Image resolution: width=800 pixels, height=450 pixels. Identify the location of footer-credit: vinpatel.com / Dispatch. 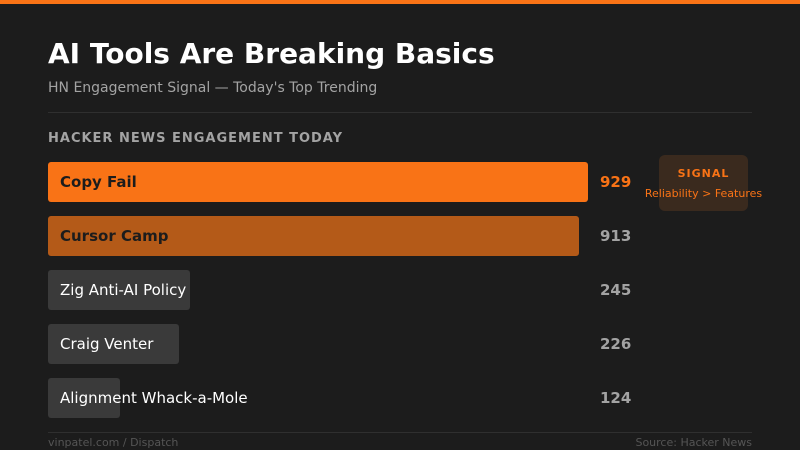
(113, 442).